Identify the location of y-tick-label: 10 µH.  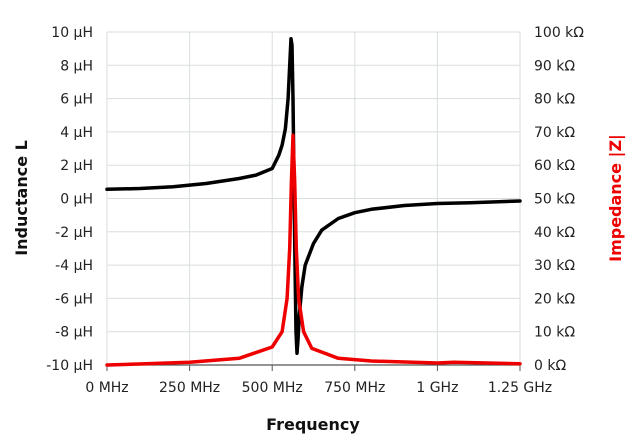
(72, 33).